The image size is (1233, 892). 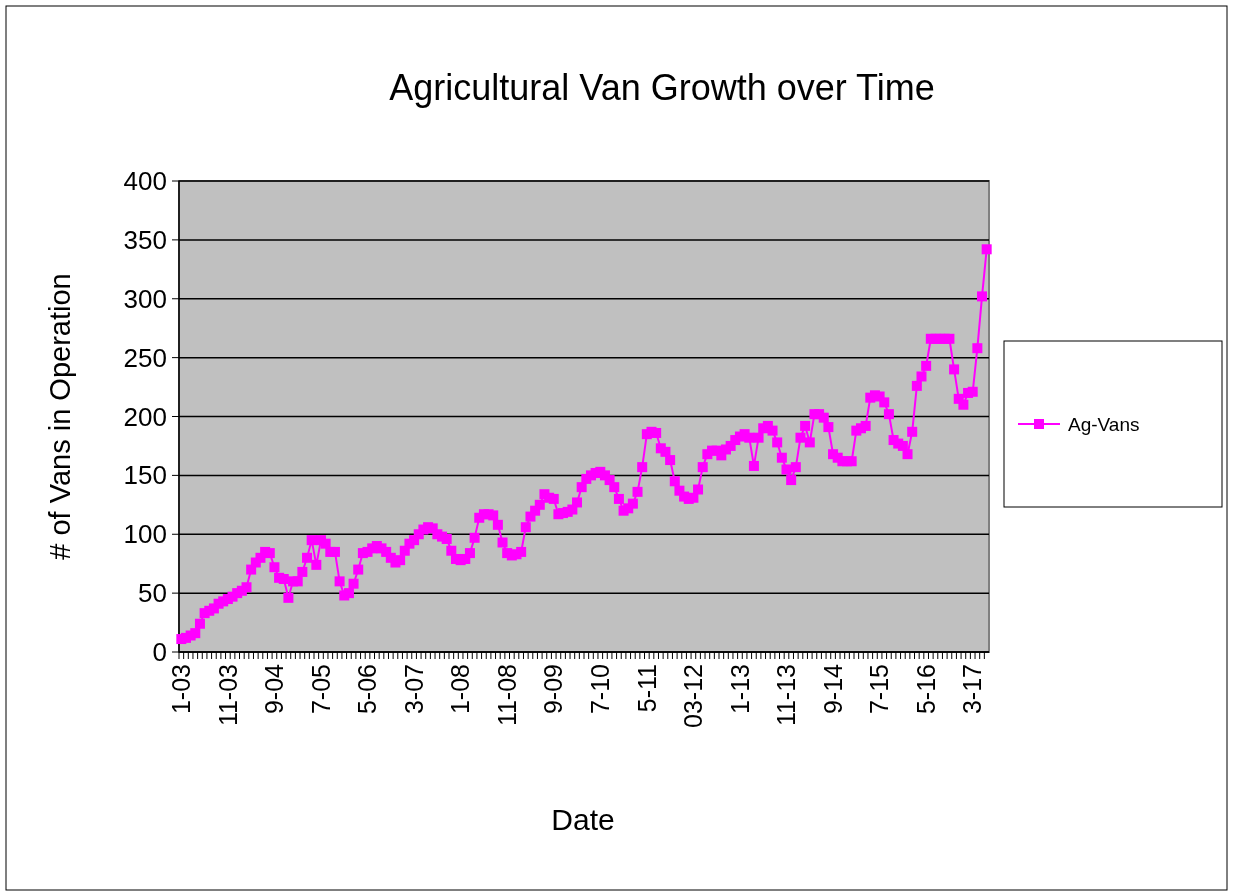 What do you see at coordinates (972, 689) in the screenshot?
I see `x-tick-label: 3-17` at bounding box center [972, 689].